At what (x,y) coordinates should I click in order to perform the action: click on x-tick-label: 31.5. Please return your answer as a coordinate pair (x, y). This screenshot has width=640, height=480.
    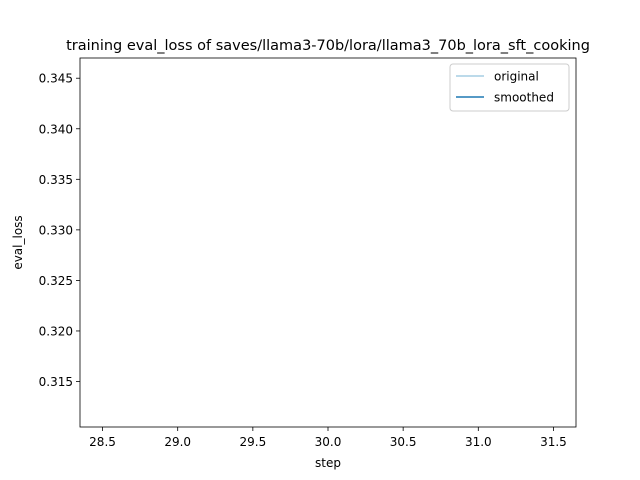
    Looking at the image, I should click on (553, 442).